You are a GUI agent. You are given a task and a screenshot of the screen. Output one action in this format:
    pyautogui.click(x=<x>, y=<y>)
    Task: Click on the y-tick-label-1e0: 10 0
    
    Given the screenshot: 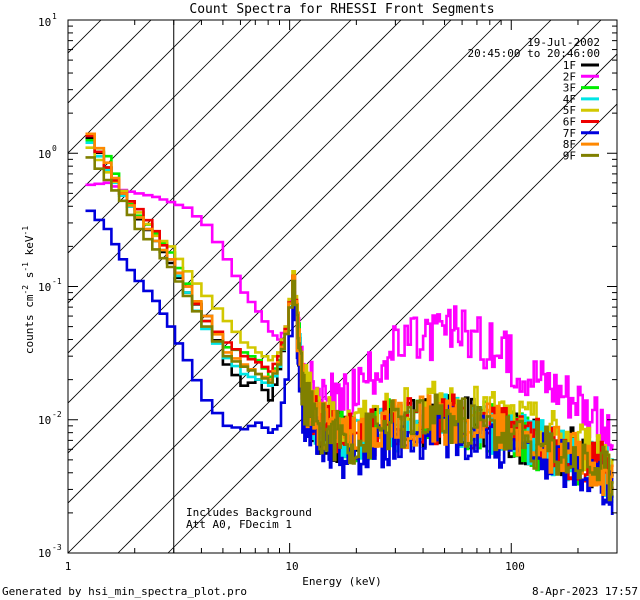 What is the action you would take?
    pyautogui.click(x=47, y=152)
    